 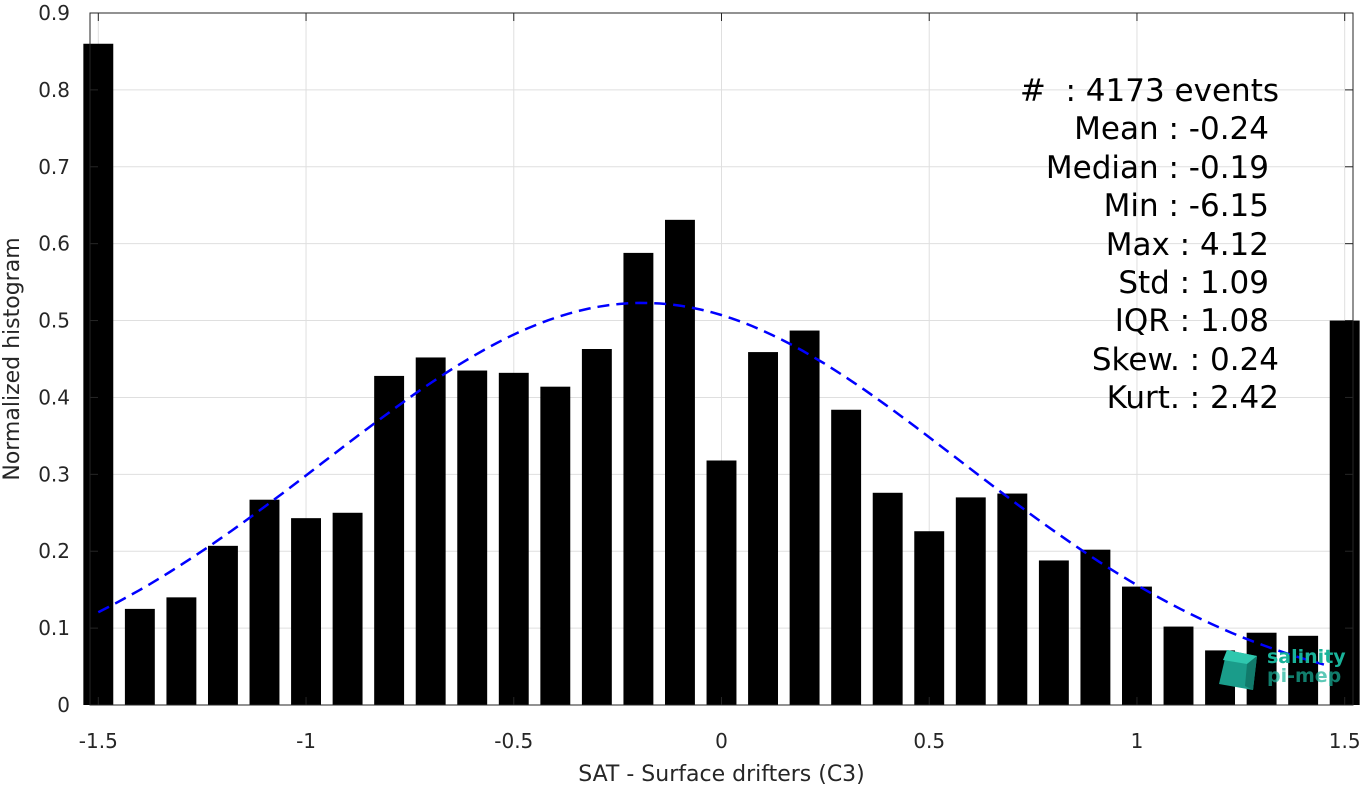 What do you see at coordinates (1187, 244) in the screenshot?
I see `stat-max: Max : 4.12` at bounding box center [1187, 244].